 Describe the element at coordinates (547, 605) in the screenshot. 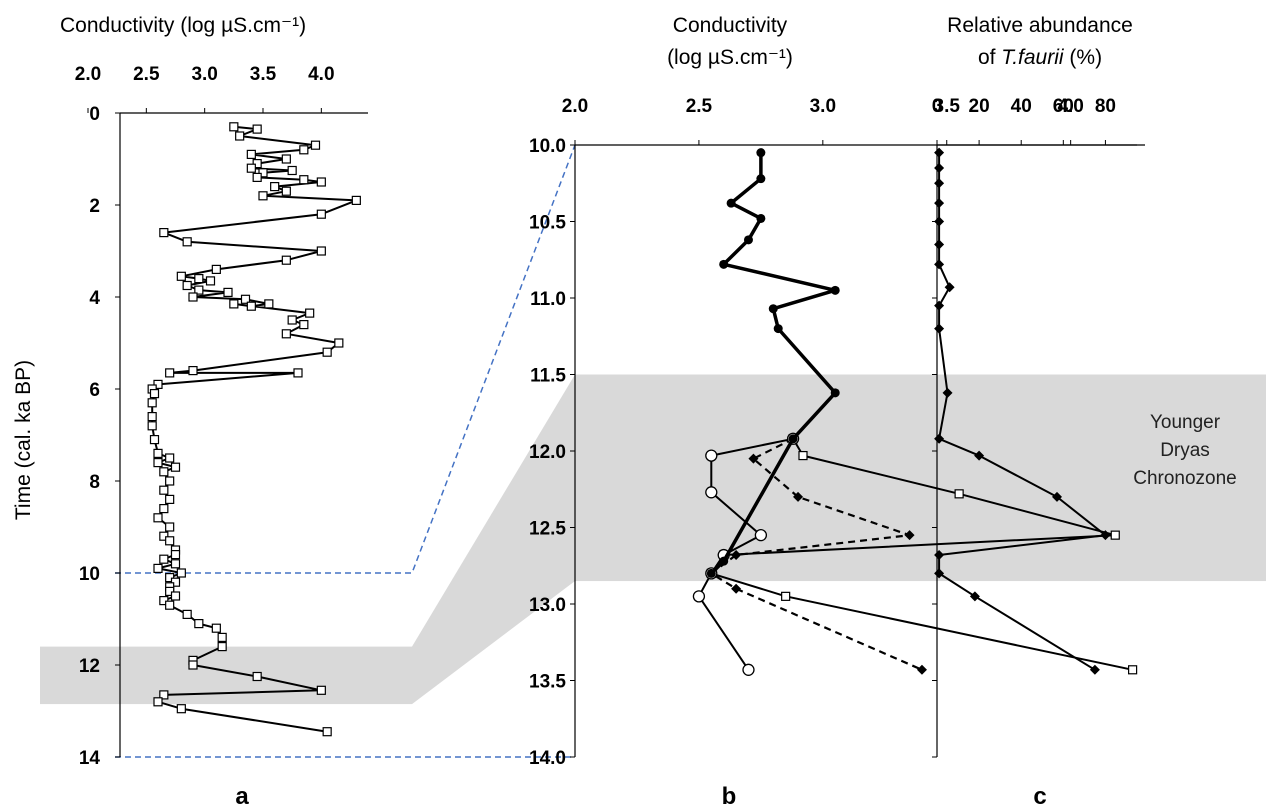

I see `panel-b-y-tick-label: 13.0` at that location.